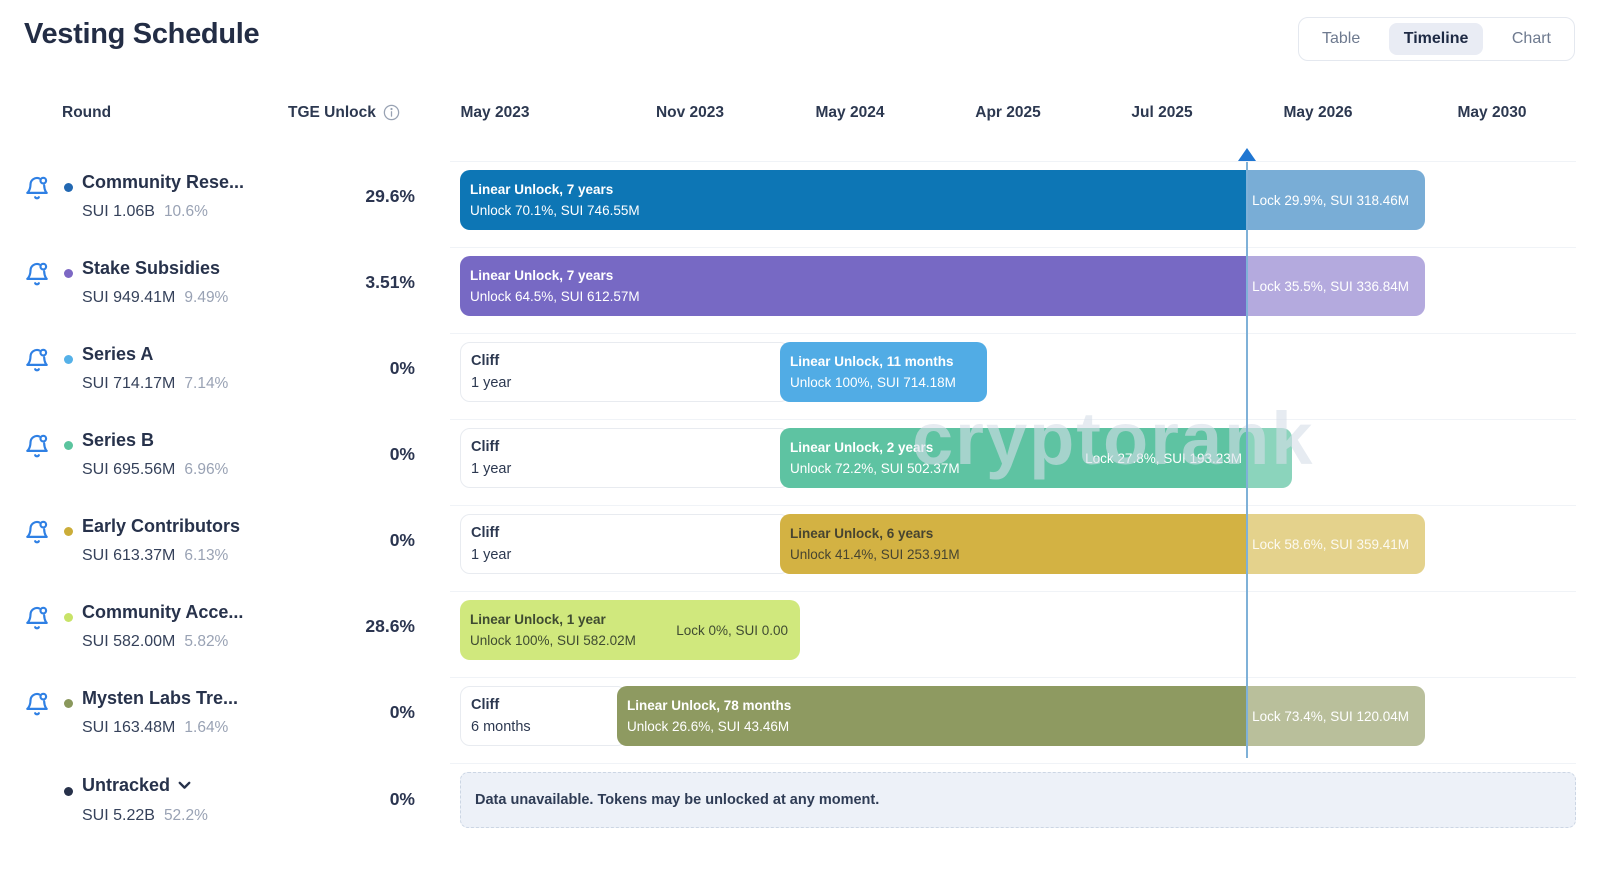  Describe the element at coordinates (1269, 458) in the screenshot. I see `vesting-bar-lock` at that location.